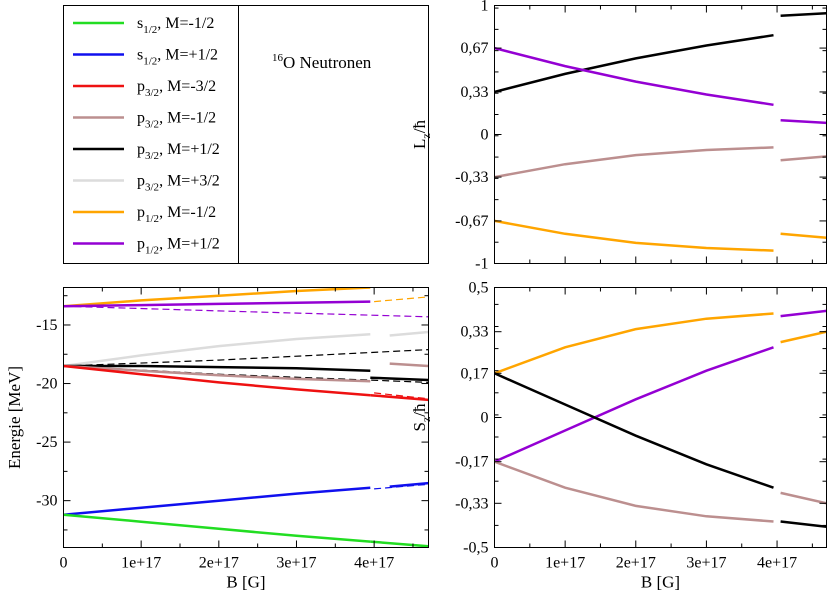 This screenshot has width=830, height=595. What do you see at coordinates (471, 221) in the screenshot?
I see `y-tick-label: -0,67` at bounding box center [471, 221].